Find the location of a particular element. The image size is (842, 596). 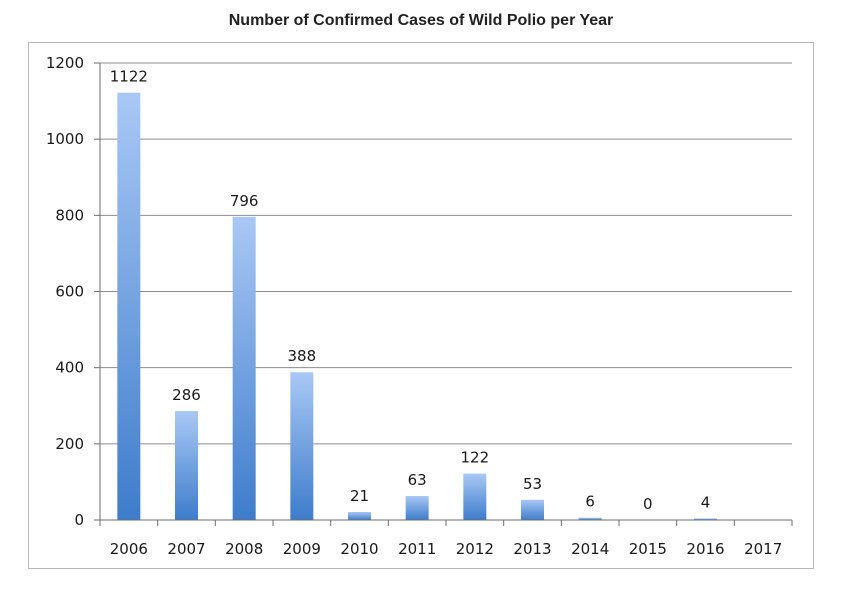

x-tick-label: 2009 is located at coordinates (302, 549).